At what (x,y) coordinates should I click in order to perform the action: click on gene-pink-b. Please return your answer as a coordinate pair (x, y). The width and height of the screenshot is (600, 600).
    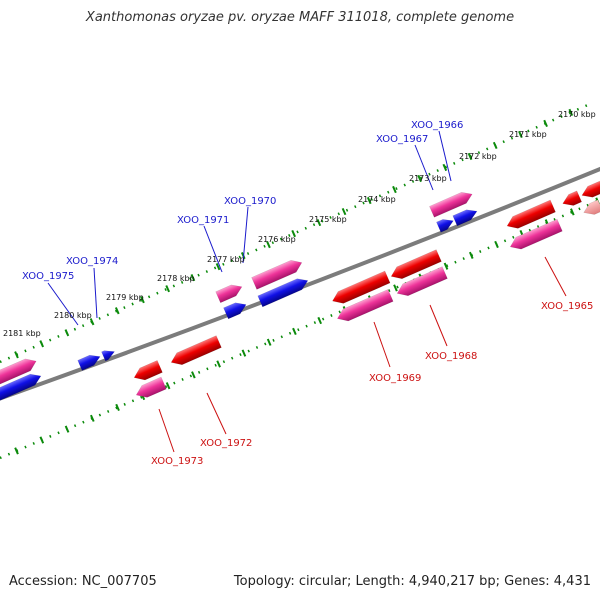
    Looking at the image, I should click on (229, 294).